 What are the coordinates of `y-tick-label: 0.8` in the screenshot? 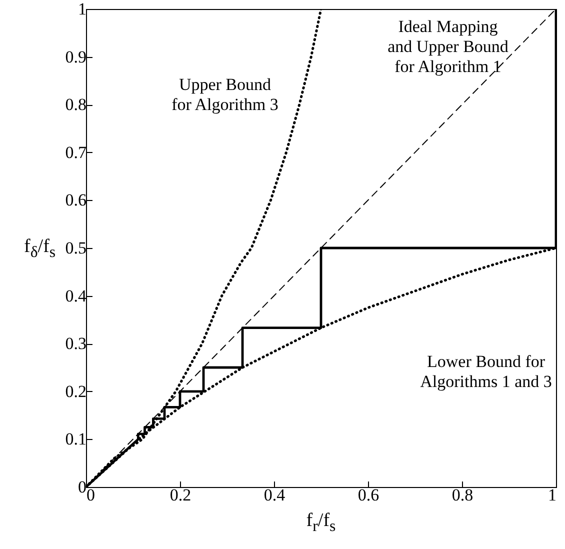 It's located at (75, 104).